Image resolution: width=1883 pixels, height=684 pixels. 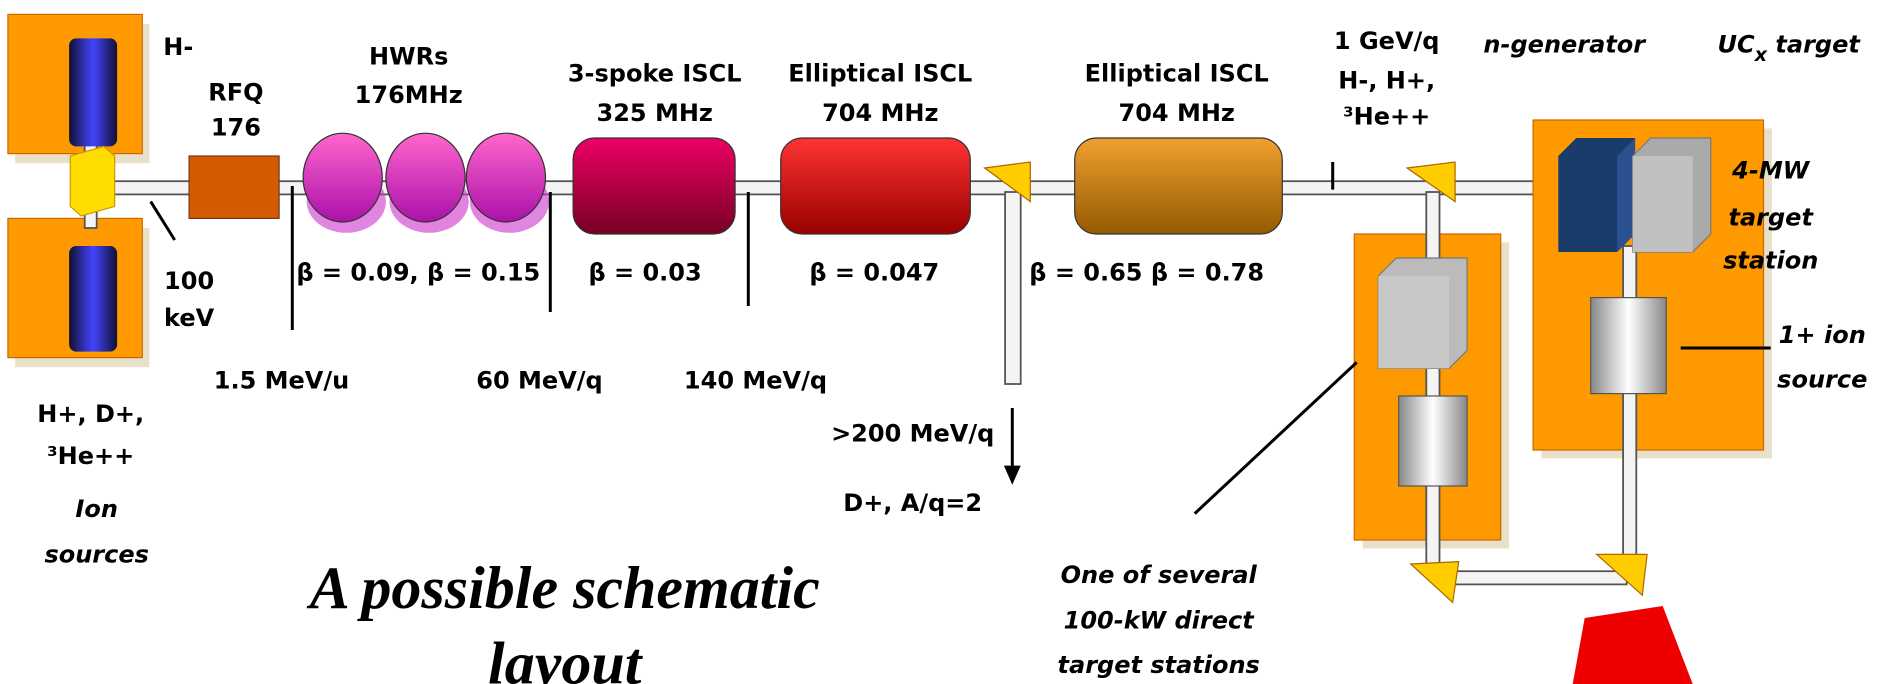 I want to click on label: >200 MeV/q, so click(x=912, y=433).